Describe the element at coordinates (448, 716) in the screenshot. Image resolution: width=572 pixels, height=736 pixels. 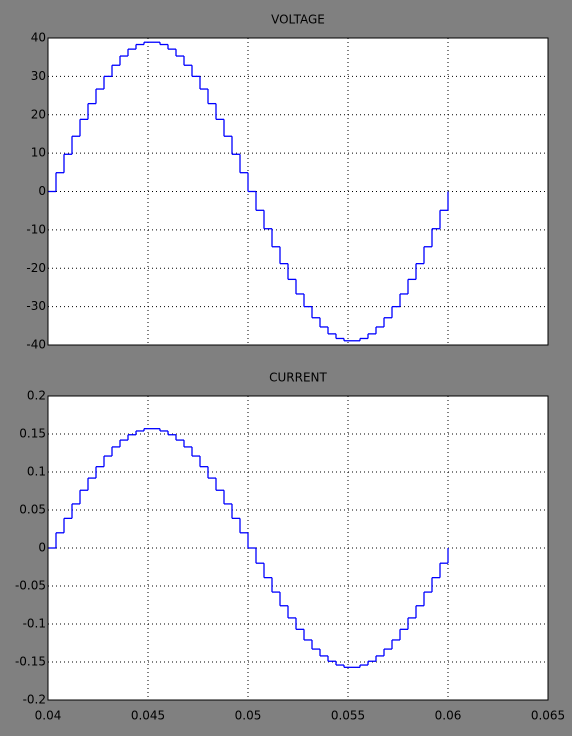
I see `x-tick-label: 0.06` at that location.